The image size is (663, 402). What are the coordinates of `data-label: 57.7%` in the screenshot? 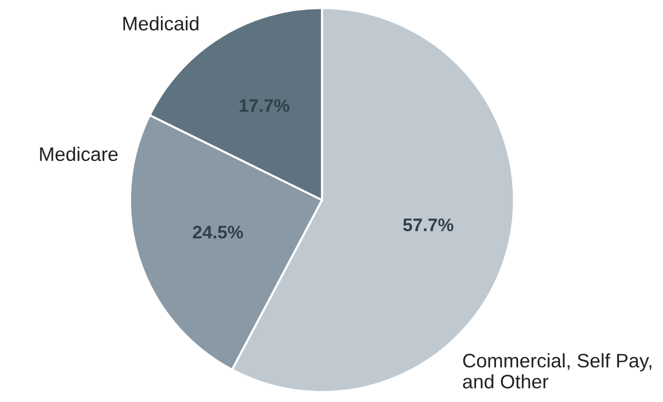 It's located at (428, 225).